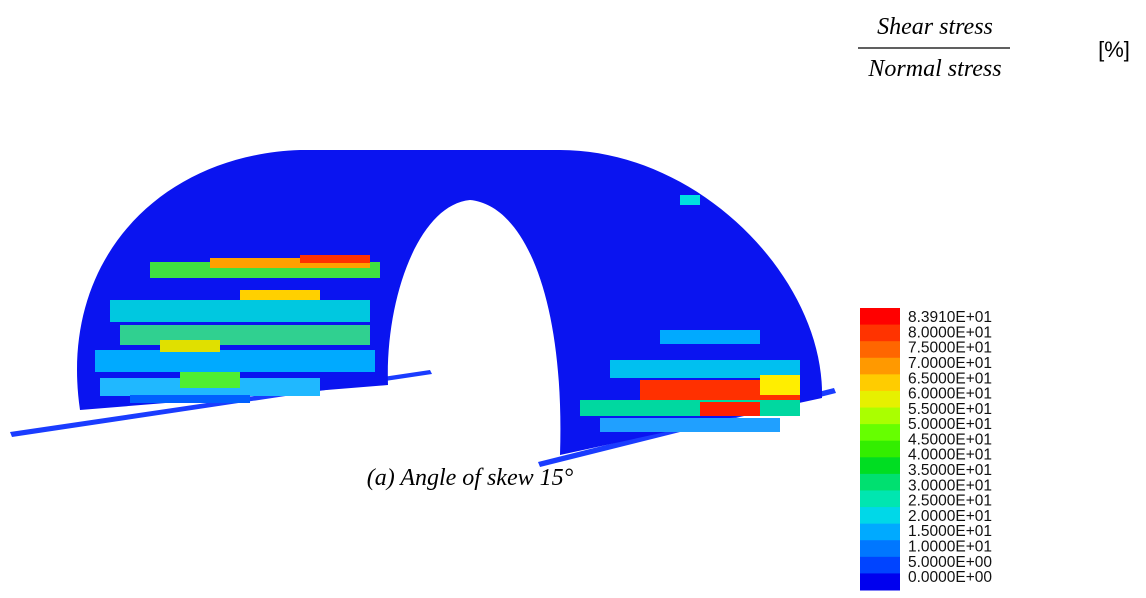 The height and width of the screenshot is (598, 1146). I want to click on legend-unit: [%], so click(1114, 49).